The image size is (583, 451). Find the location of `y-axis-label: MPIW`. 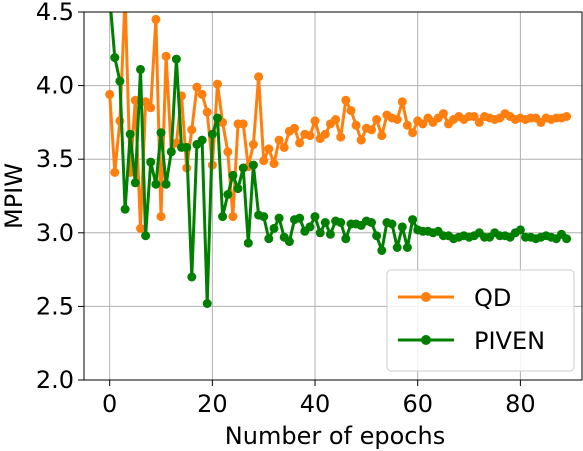

y-axis-label: MPIW is located at coordinates (14, 196).